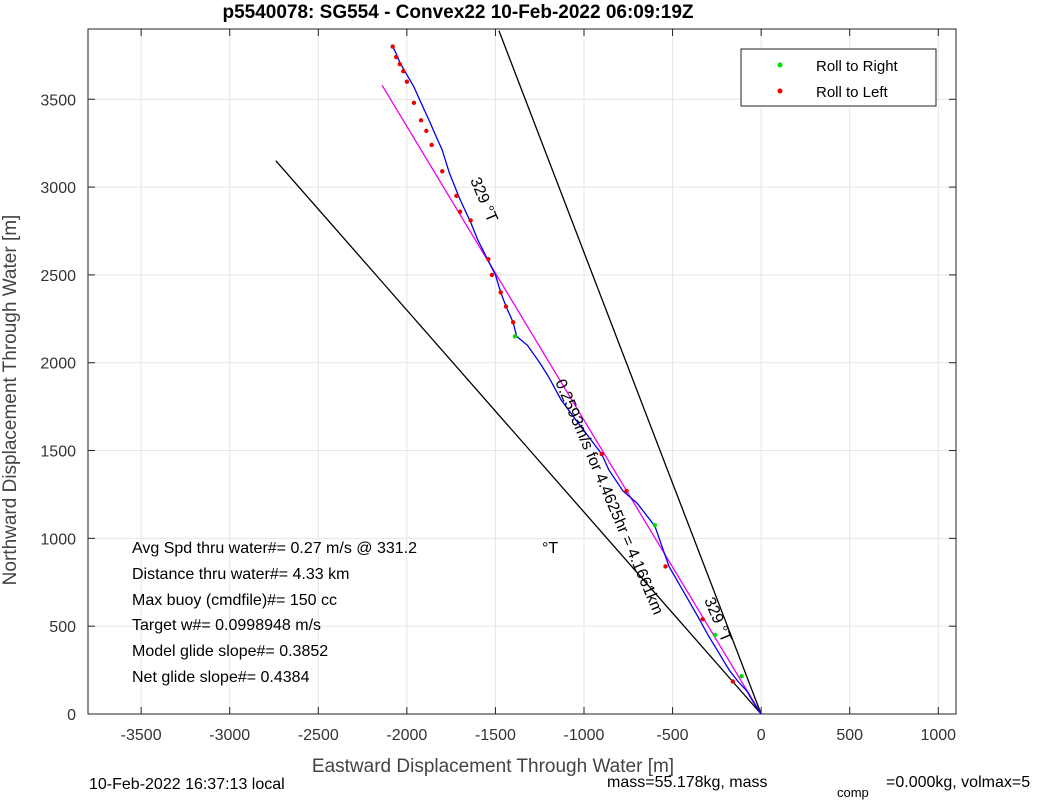  I want to click on y-tick-label: 1500, so click(58, 452).